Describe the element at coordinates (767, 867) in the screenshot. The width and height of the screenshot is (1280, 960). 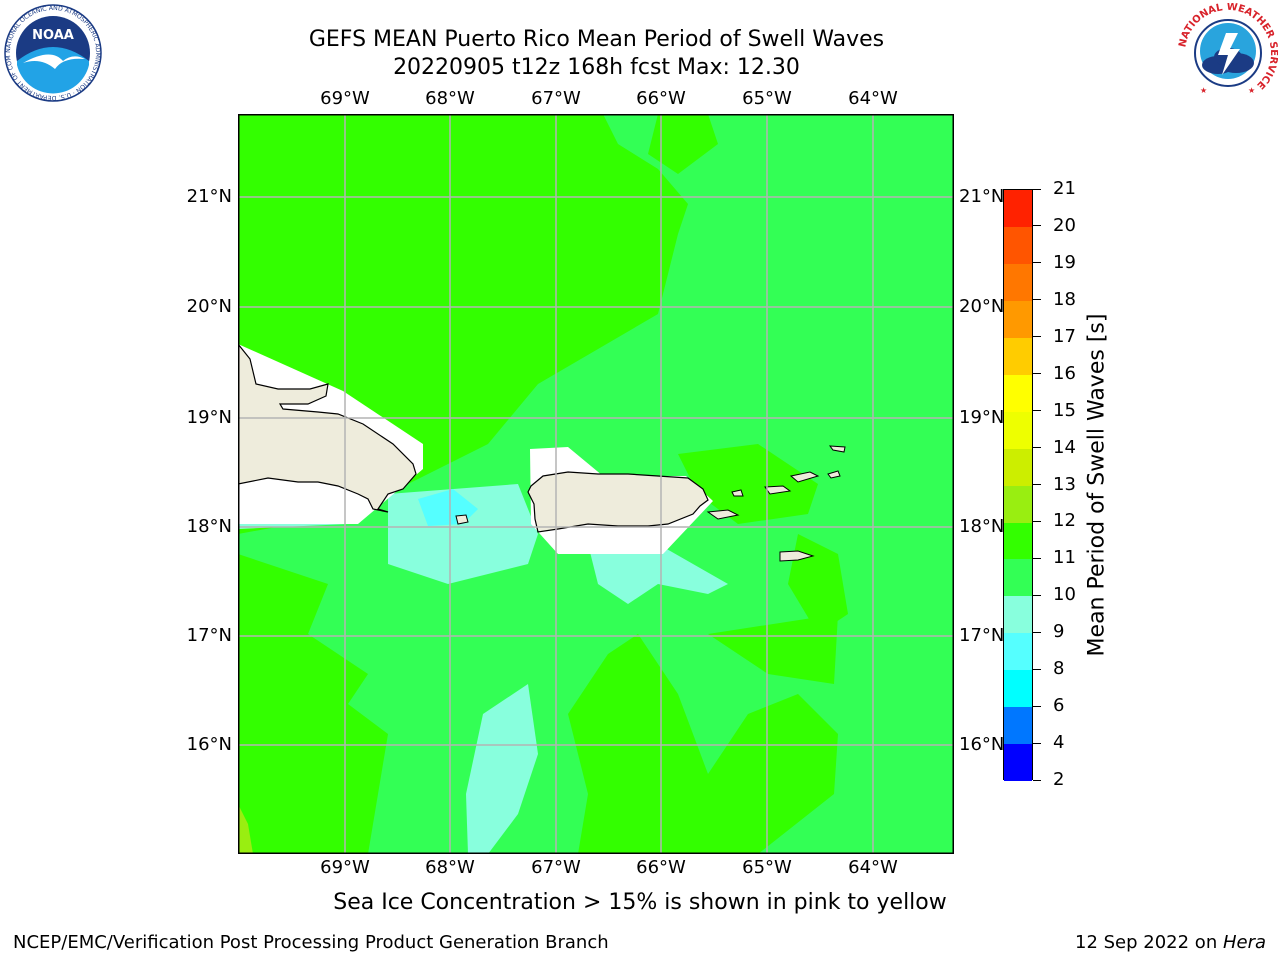
I see `lon-label-bottom: 65°W` at that location.